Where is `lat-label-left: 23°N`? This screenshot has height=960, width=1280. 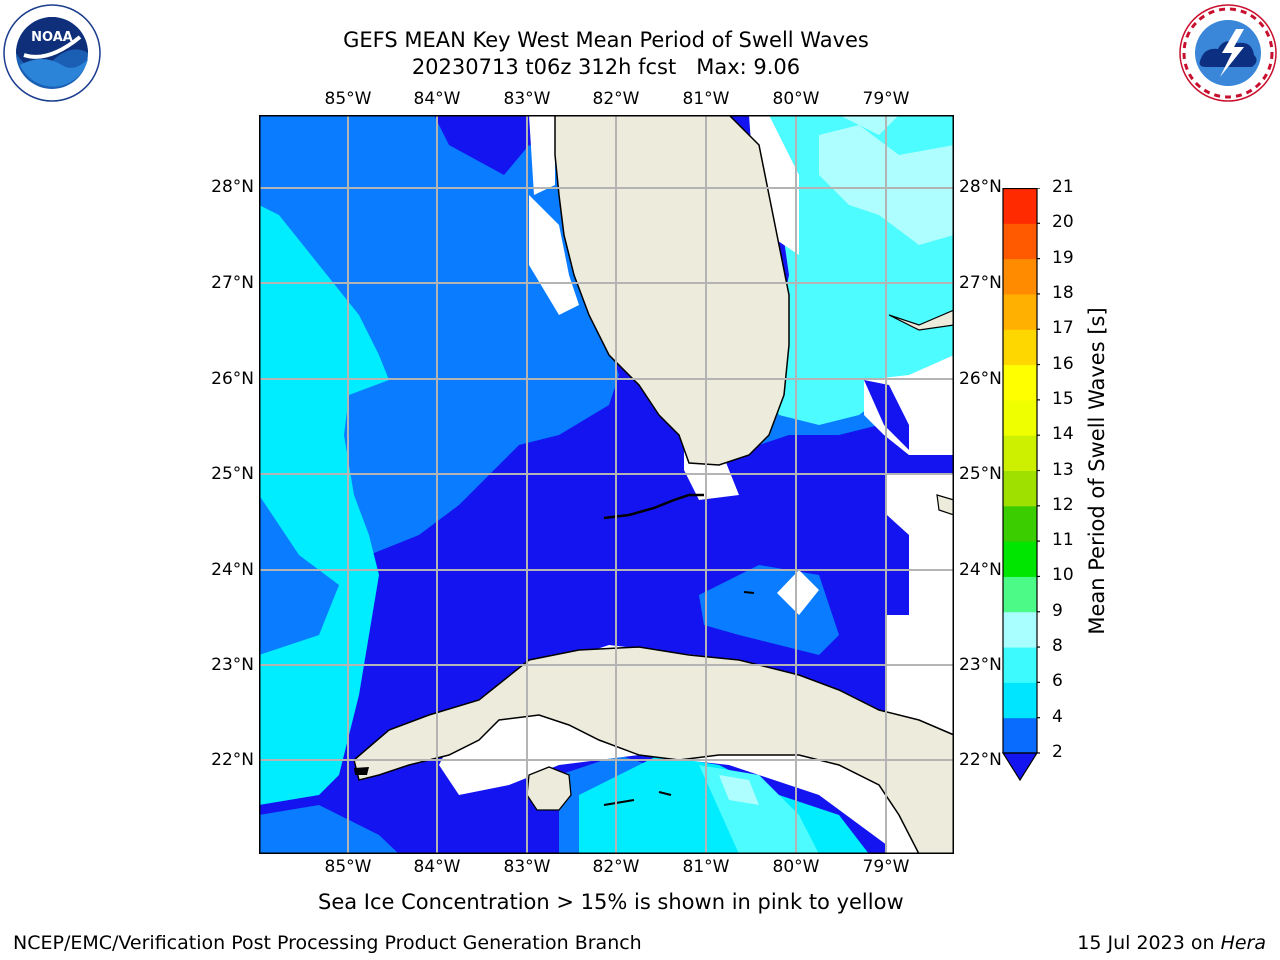
lat-label-left: 23°N is located at coordinates (232, 665).